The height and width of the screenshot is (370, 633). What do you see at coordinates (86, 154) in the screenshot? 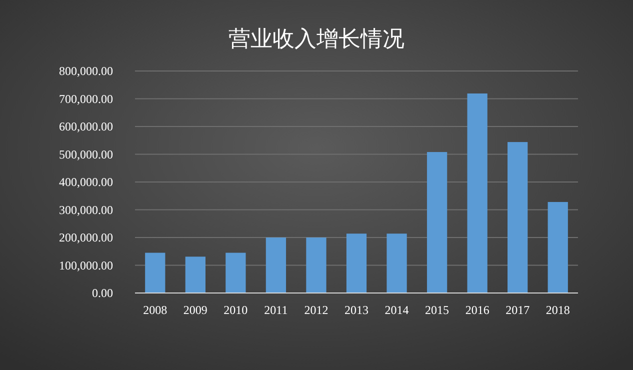
I see `y-tick-label: 500,000.00` at bounding box center [86, 154].